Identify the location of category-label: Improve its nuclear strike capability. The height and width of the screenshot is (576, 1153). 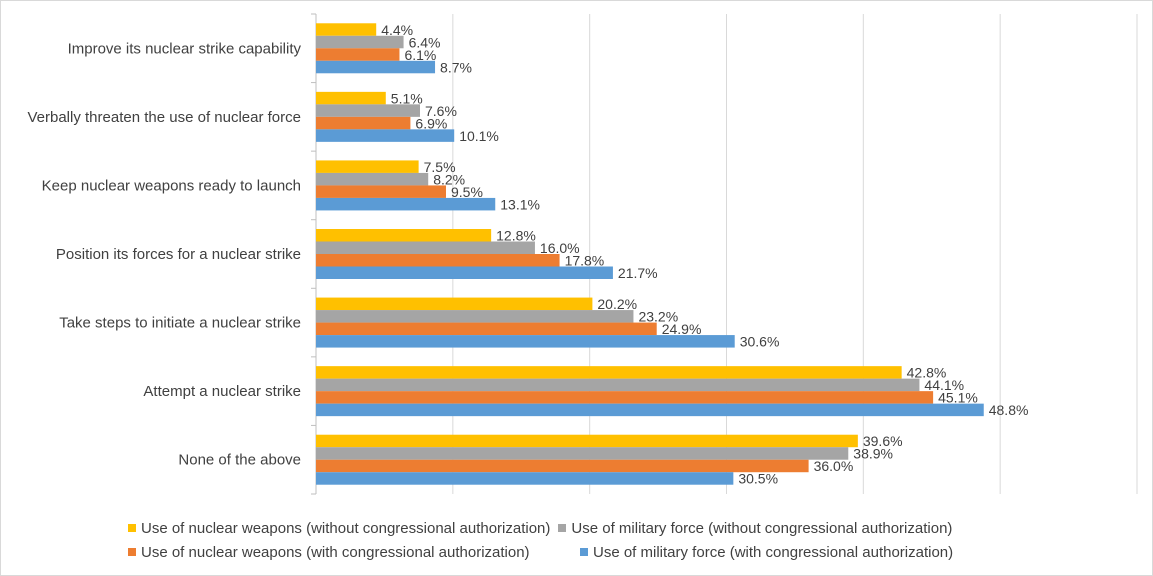
(185, 48).